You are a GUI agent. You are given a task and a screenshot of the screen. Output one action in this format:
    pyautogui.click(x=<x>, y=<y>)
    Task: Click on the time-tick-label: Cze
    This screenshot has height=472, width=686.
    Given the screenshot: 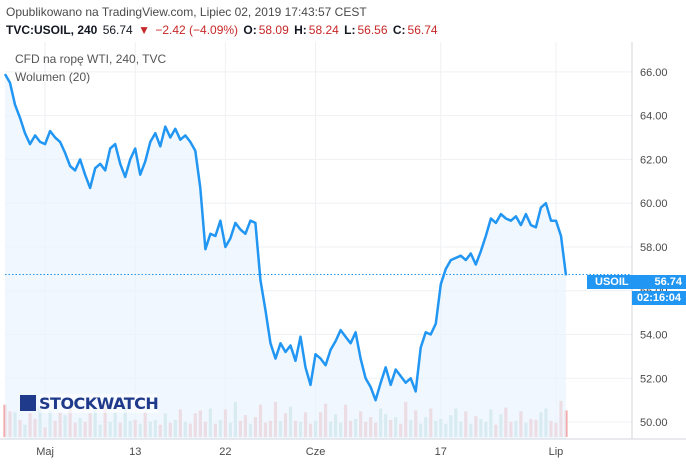 What is the action you would take?
    pyautogui.click(x=316, y=452)
    